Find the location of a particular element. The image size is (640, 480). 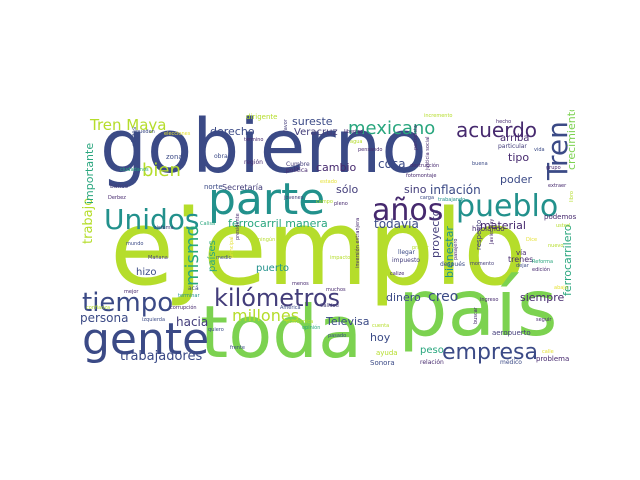

word-ciudadanos: ciudadanos is located at coordinates (134, 170).